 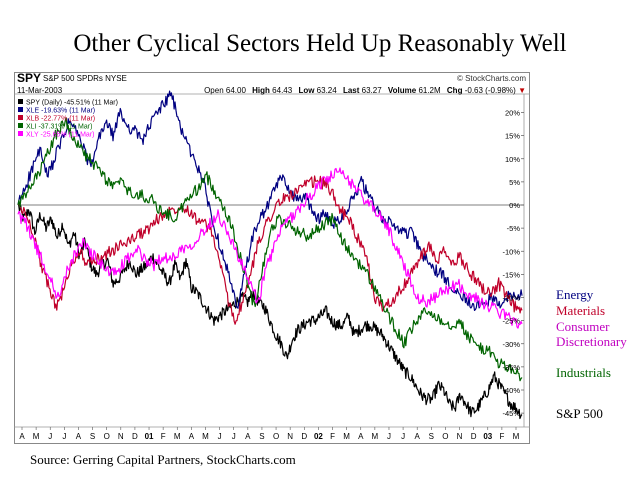 What do you see at coordinates (514, 205) in the screenshot?
I see `y-tick-label: 0%` at bounding box center [514, 205].